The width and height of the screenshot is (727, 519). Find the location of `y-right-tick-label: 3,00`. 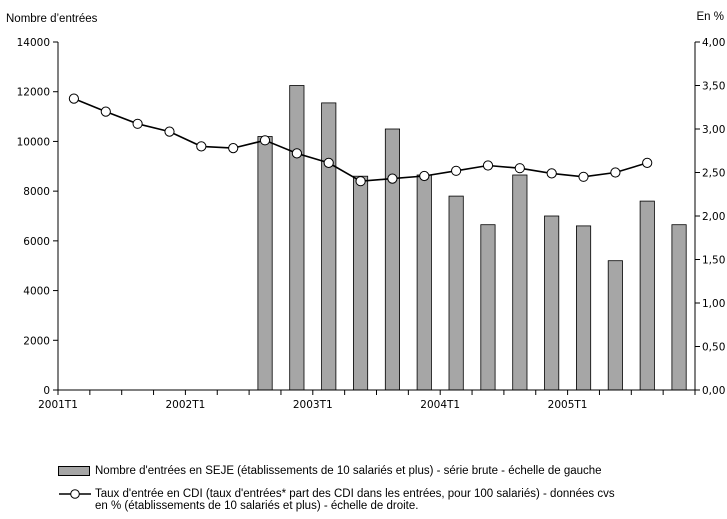

y-right-tick-label: 3,00 is located at coordinates (713, 130).